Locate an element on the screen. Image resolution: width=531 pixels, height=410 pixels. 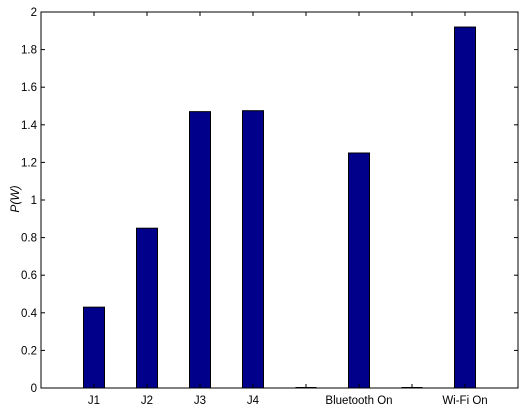
y-tick-label-0: 0 is located at coordinates (34, 389).